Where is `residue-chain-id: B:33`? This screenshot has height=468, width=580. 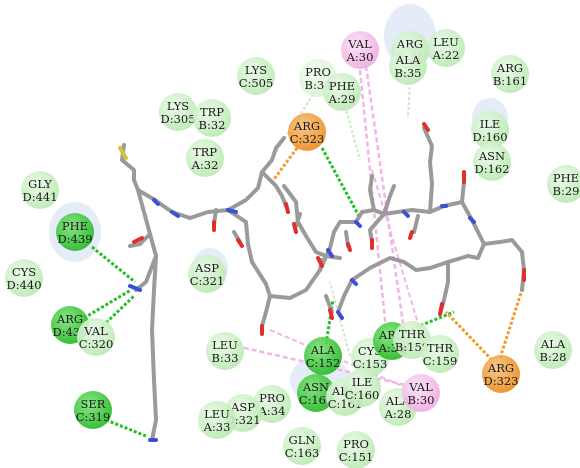 residue-chain-id: B:33 is located at coordinates (225, 358).